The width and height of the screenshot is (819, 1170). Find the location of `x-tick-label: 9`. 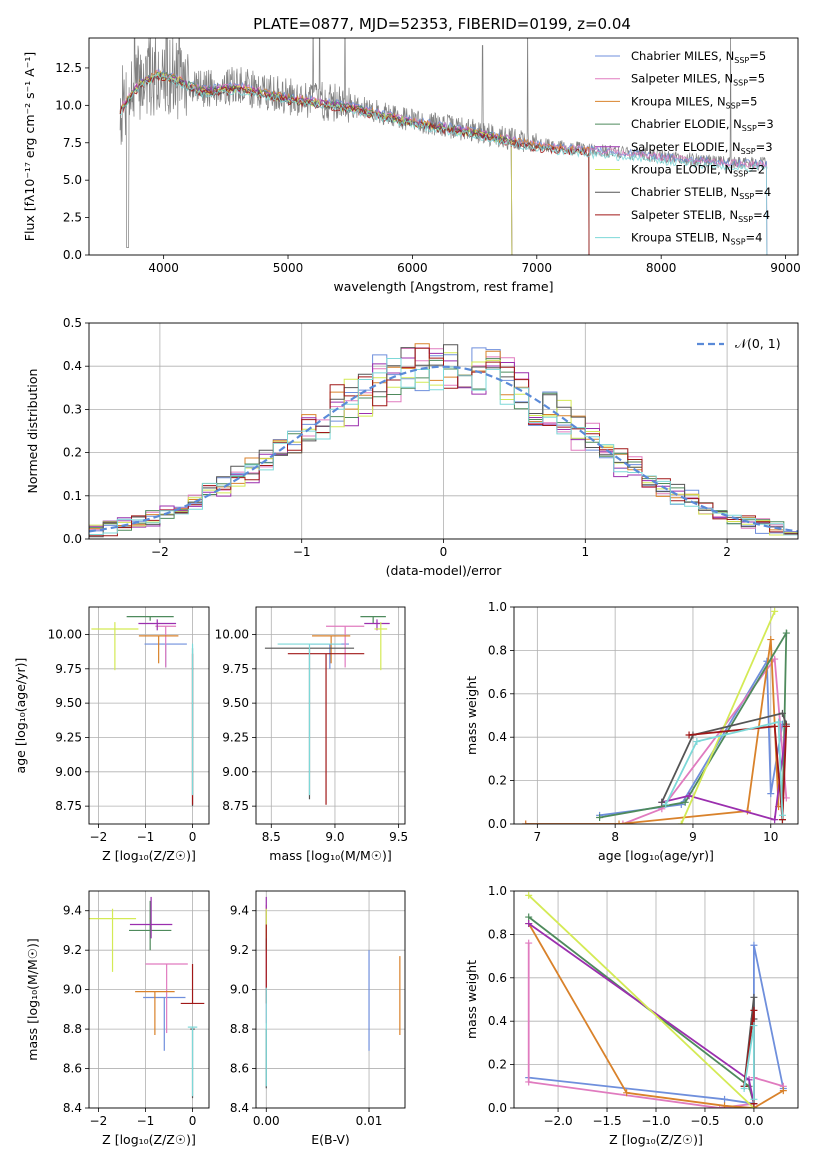

x-tick-label: 9 is located at coordinates (693, 837).